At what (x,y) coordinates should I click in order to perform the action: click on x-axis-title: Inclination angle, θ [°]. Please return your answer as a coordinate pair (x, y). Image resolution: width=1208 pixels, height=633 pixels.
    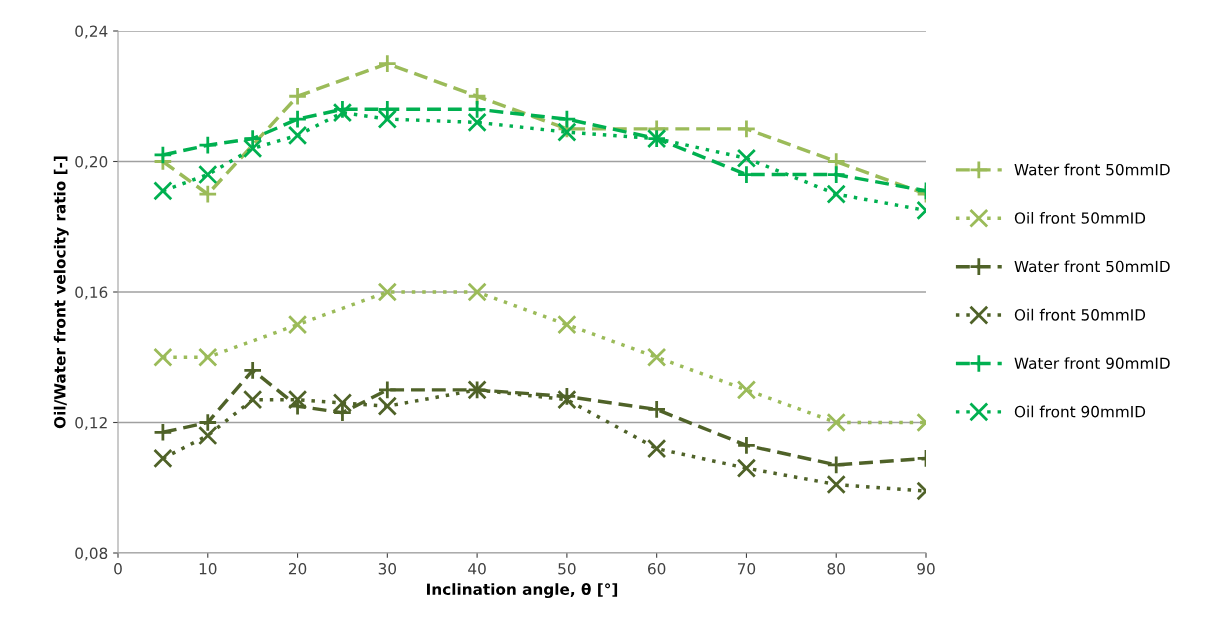
    Looking at the image, I should click on (522, 591).